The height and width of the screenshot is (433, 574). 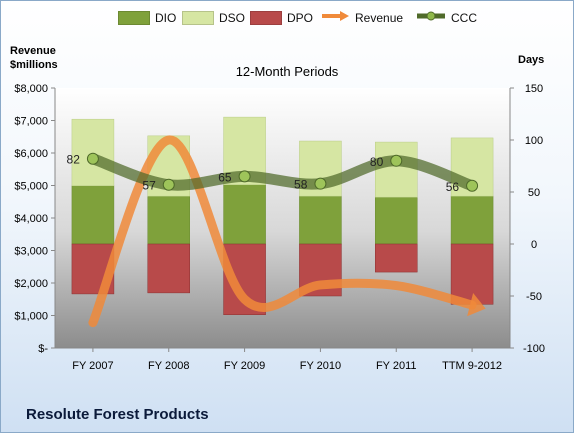 I want to click on legend-label-dpo: DPO, so click(x=300, y=18).